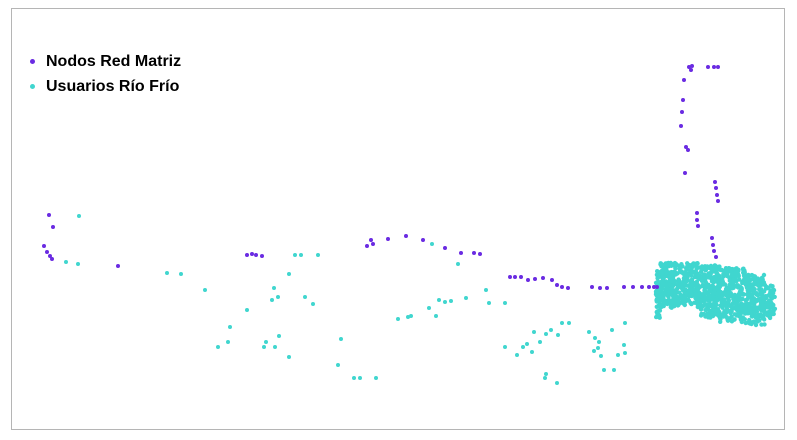 The width and height of the screenshot is (797, 440). I want to click on legend-marker-usuarios, so click(32, 86).